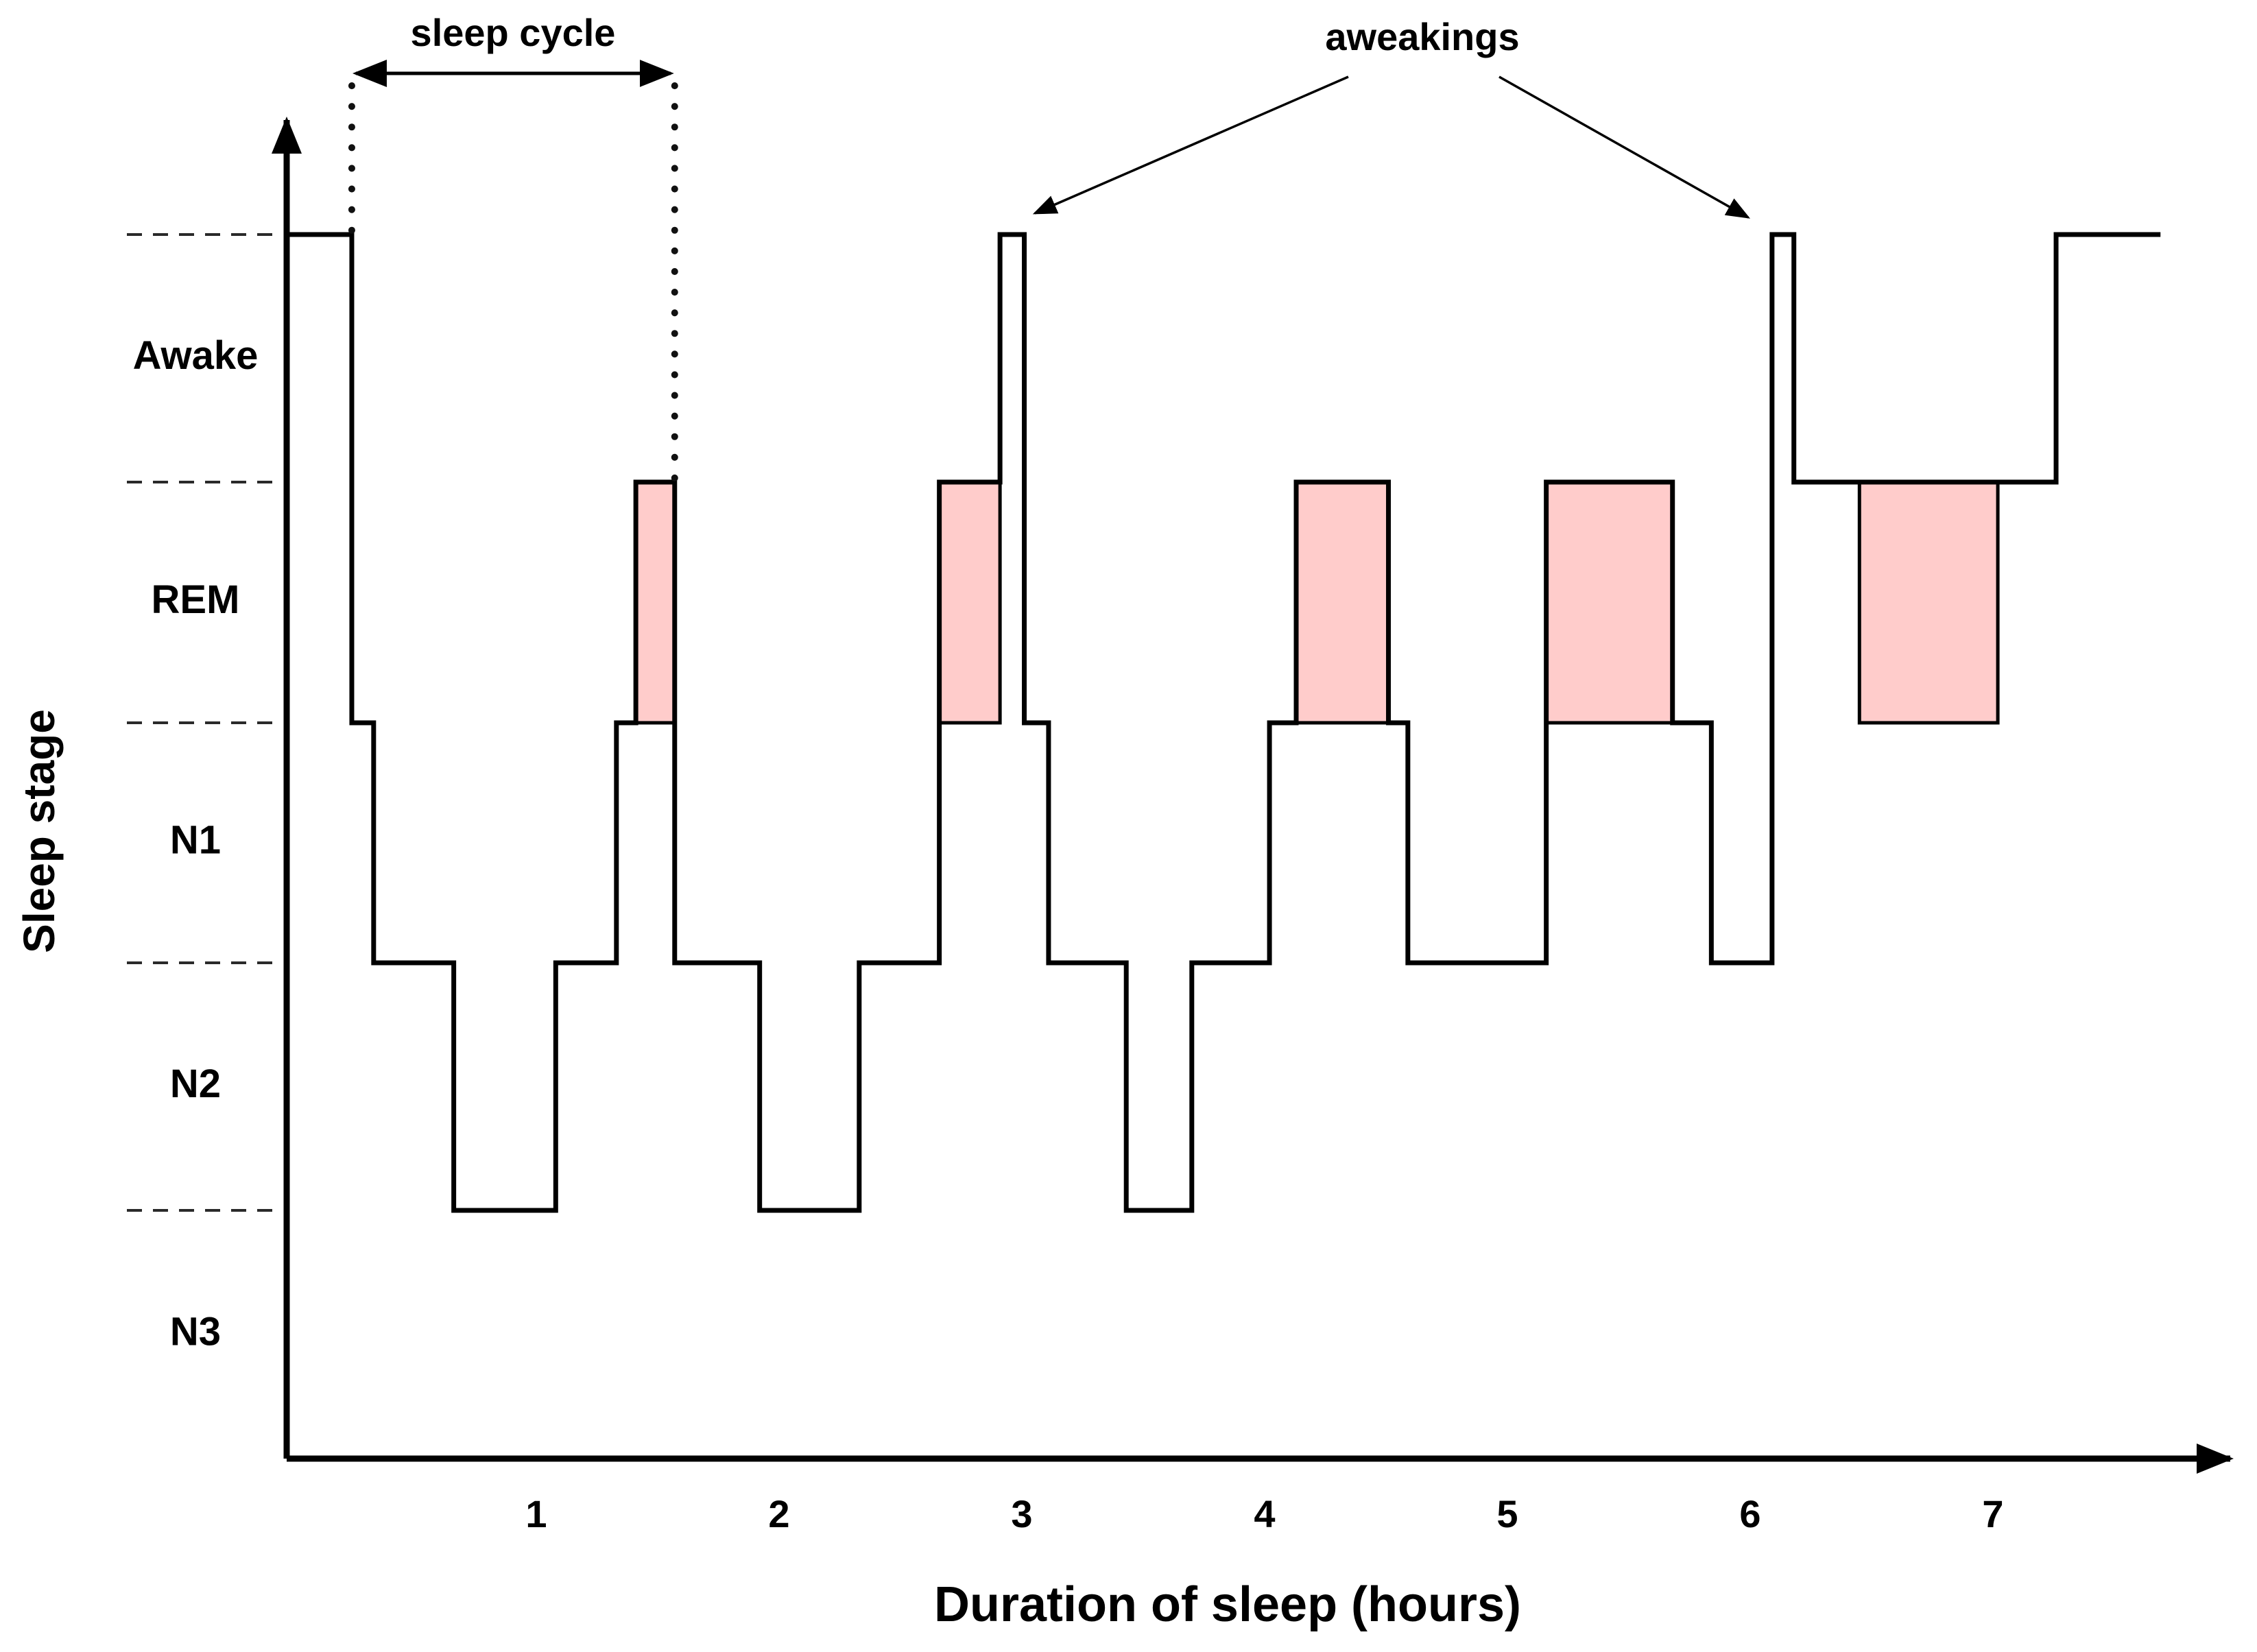 This screenshot has height=1652, width=2257. Describe the element at coordinates (195, 839) in the screenshot. I see `stage-label-n1: N1` at that location.